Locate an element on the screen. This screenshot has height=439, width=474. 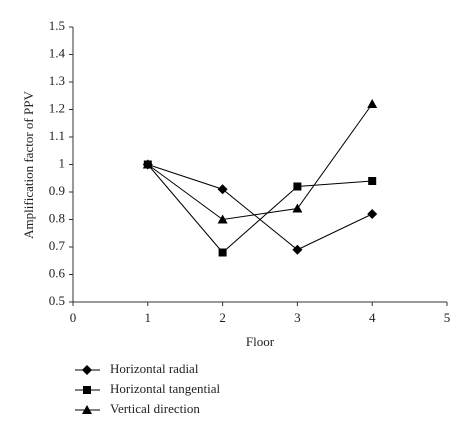
x-axis-label: Floor is located at coordinates (260, 341).